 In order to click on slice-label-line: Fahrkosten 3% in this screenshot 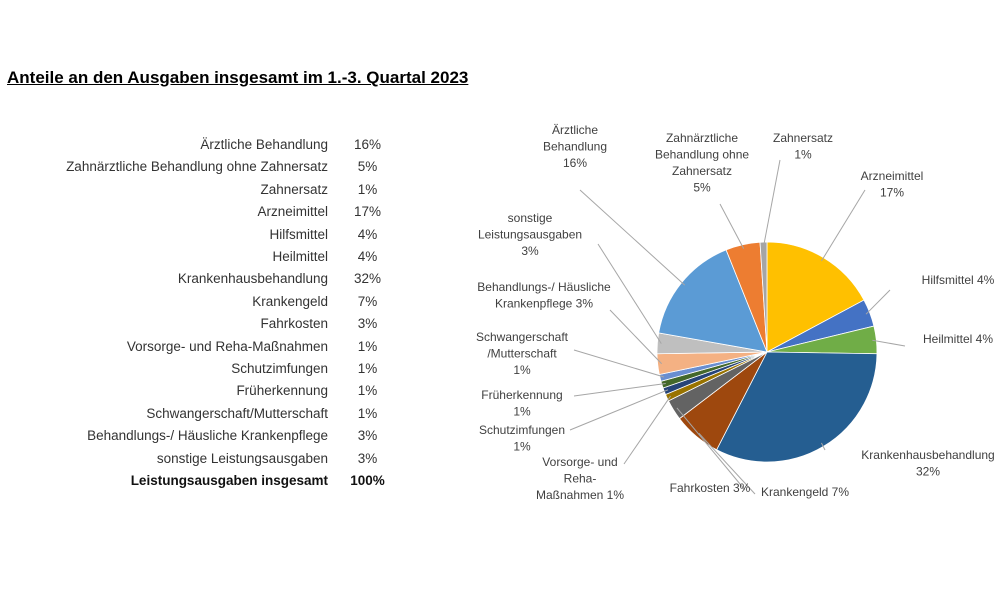, I will do `click(710, 488)`.